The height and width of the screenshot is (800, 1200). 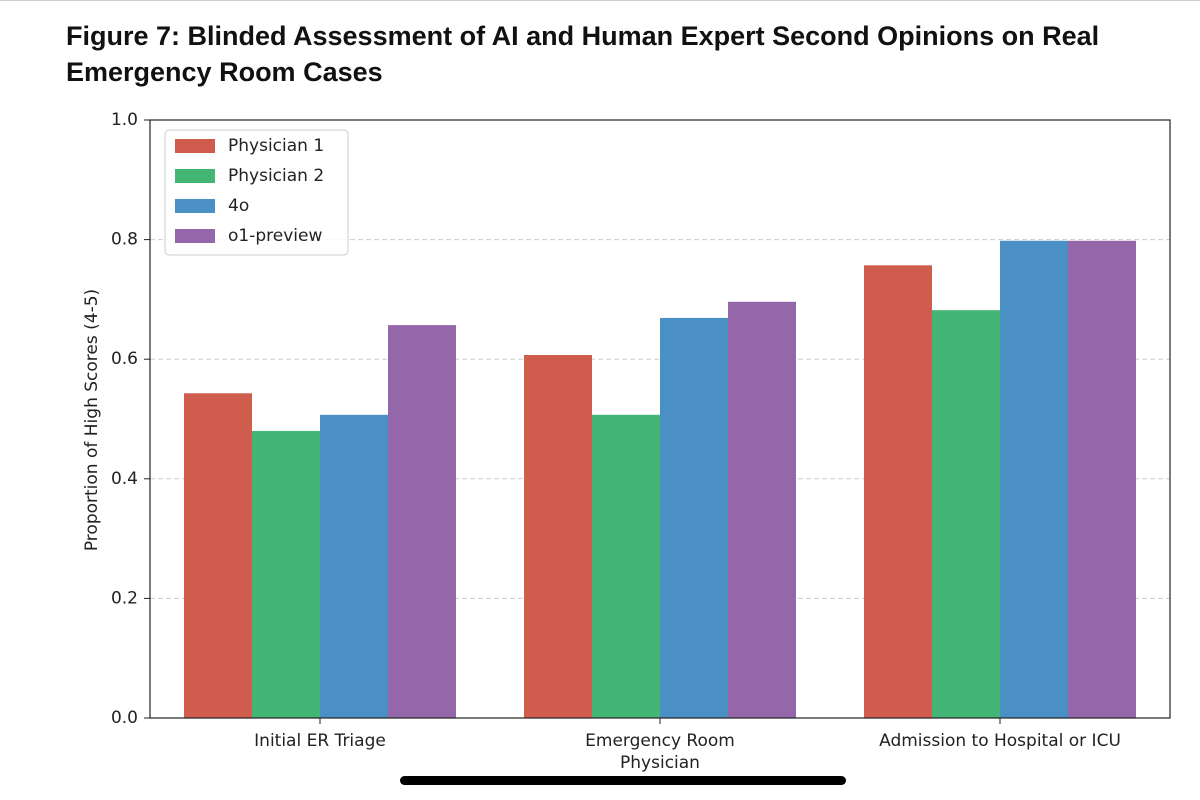 I want to click on x-tick-label: Initial ER Triage, so click(x=320, y=741).